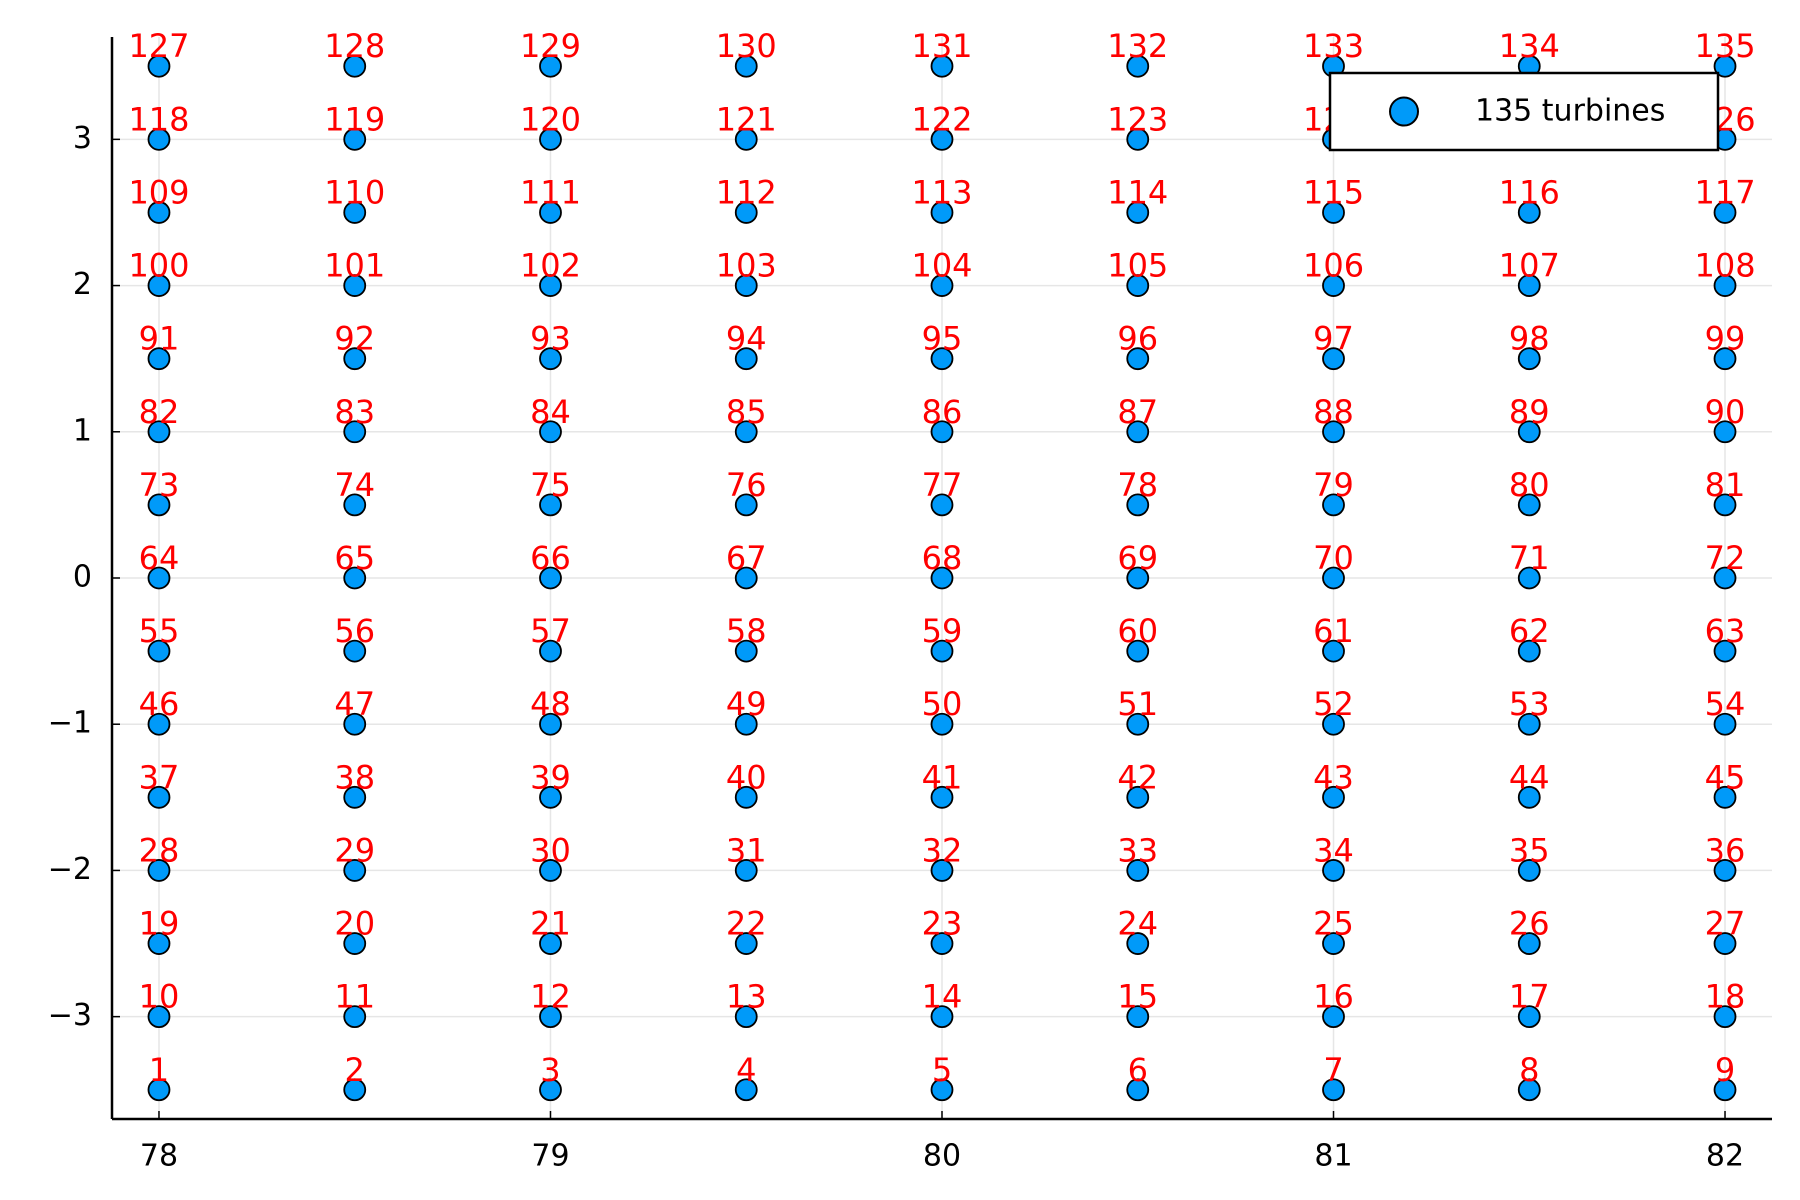  Describe the element at coordinates (1333, 777) in the screenshot. I see `point-label: 43` at that location.